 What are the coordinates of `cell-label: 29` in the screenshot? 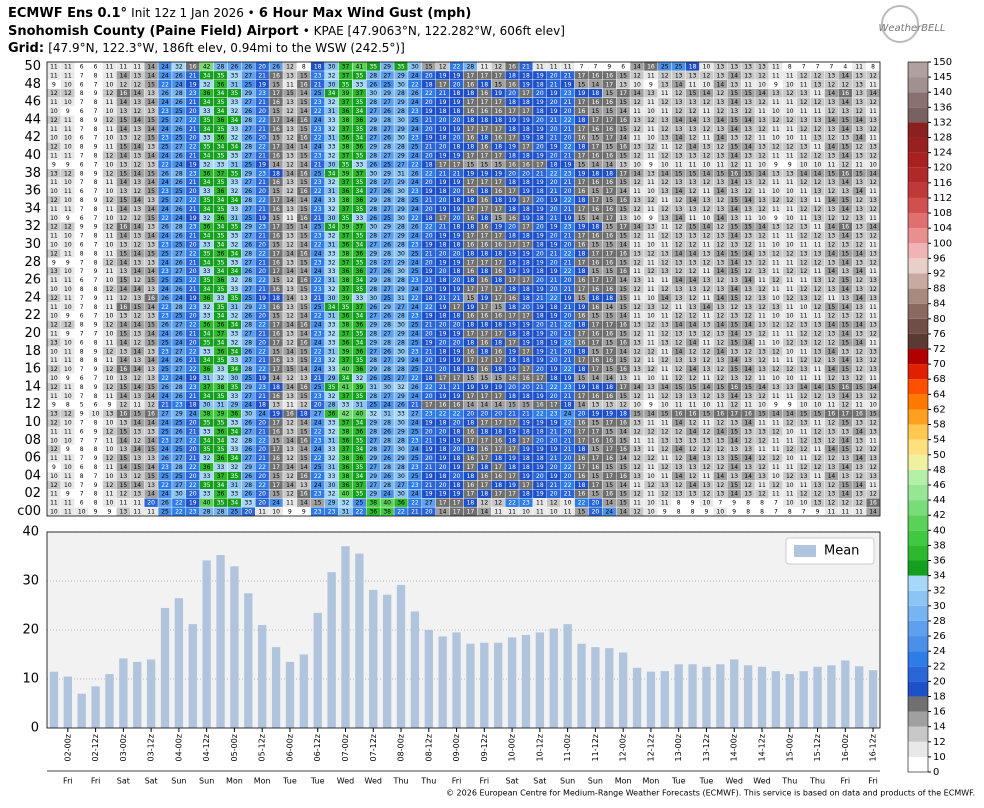 It's located at (401, 236).